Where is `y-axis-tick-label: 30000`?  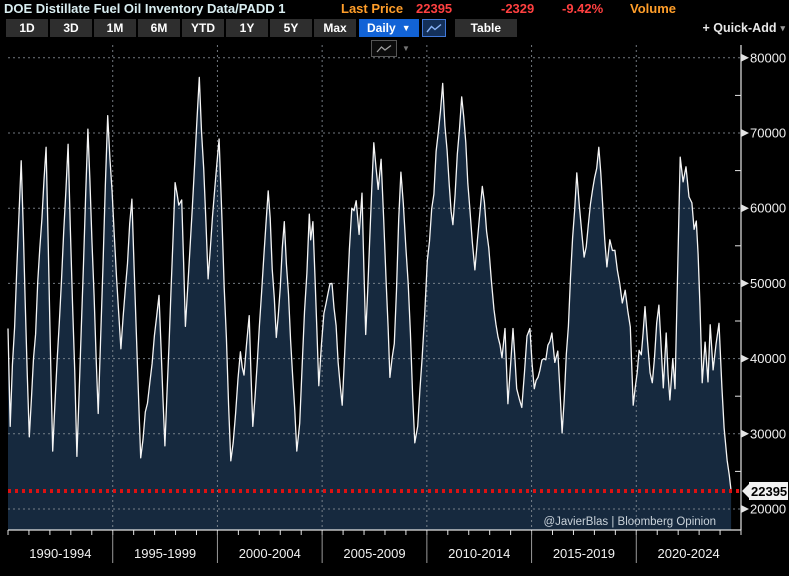 y-axis-tick-label: 30000 is located at coordinates (768, 433).